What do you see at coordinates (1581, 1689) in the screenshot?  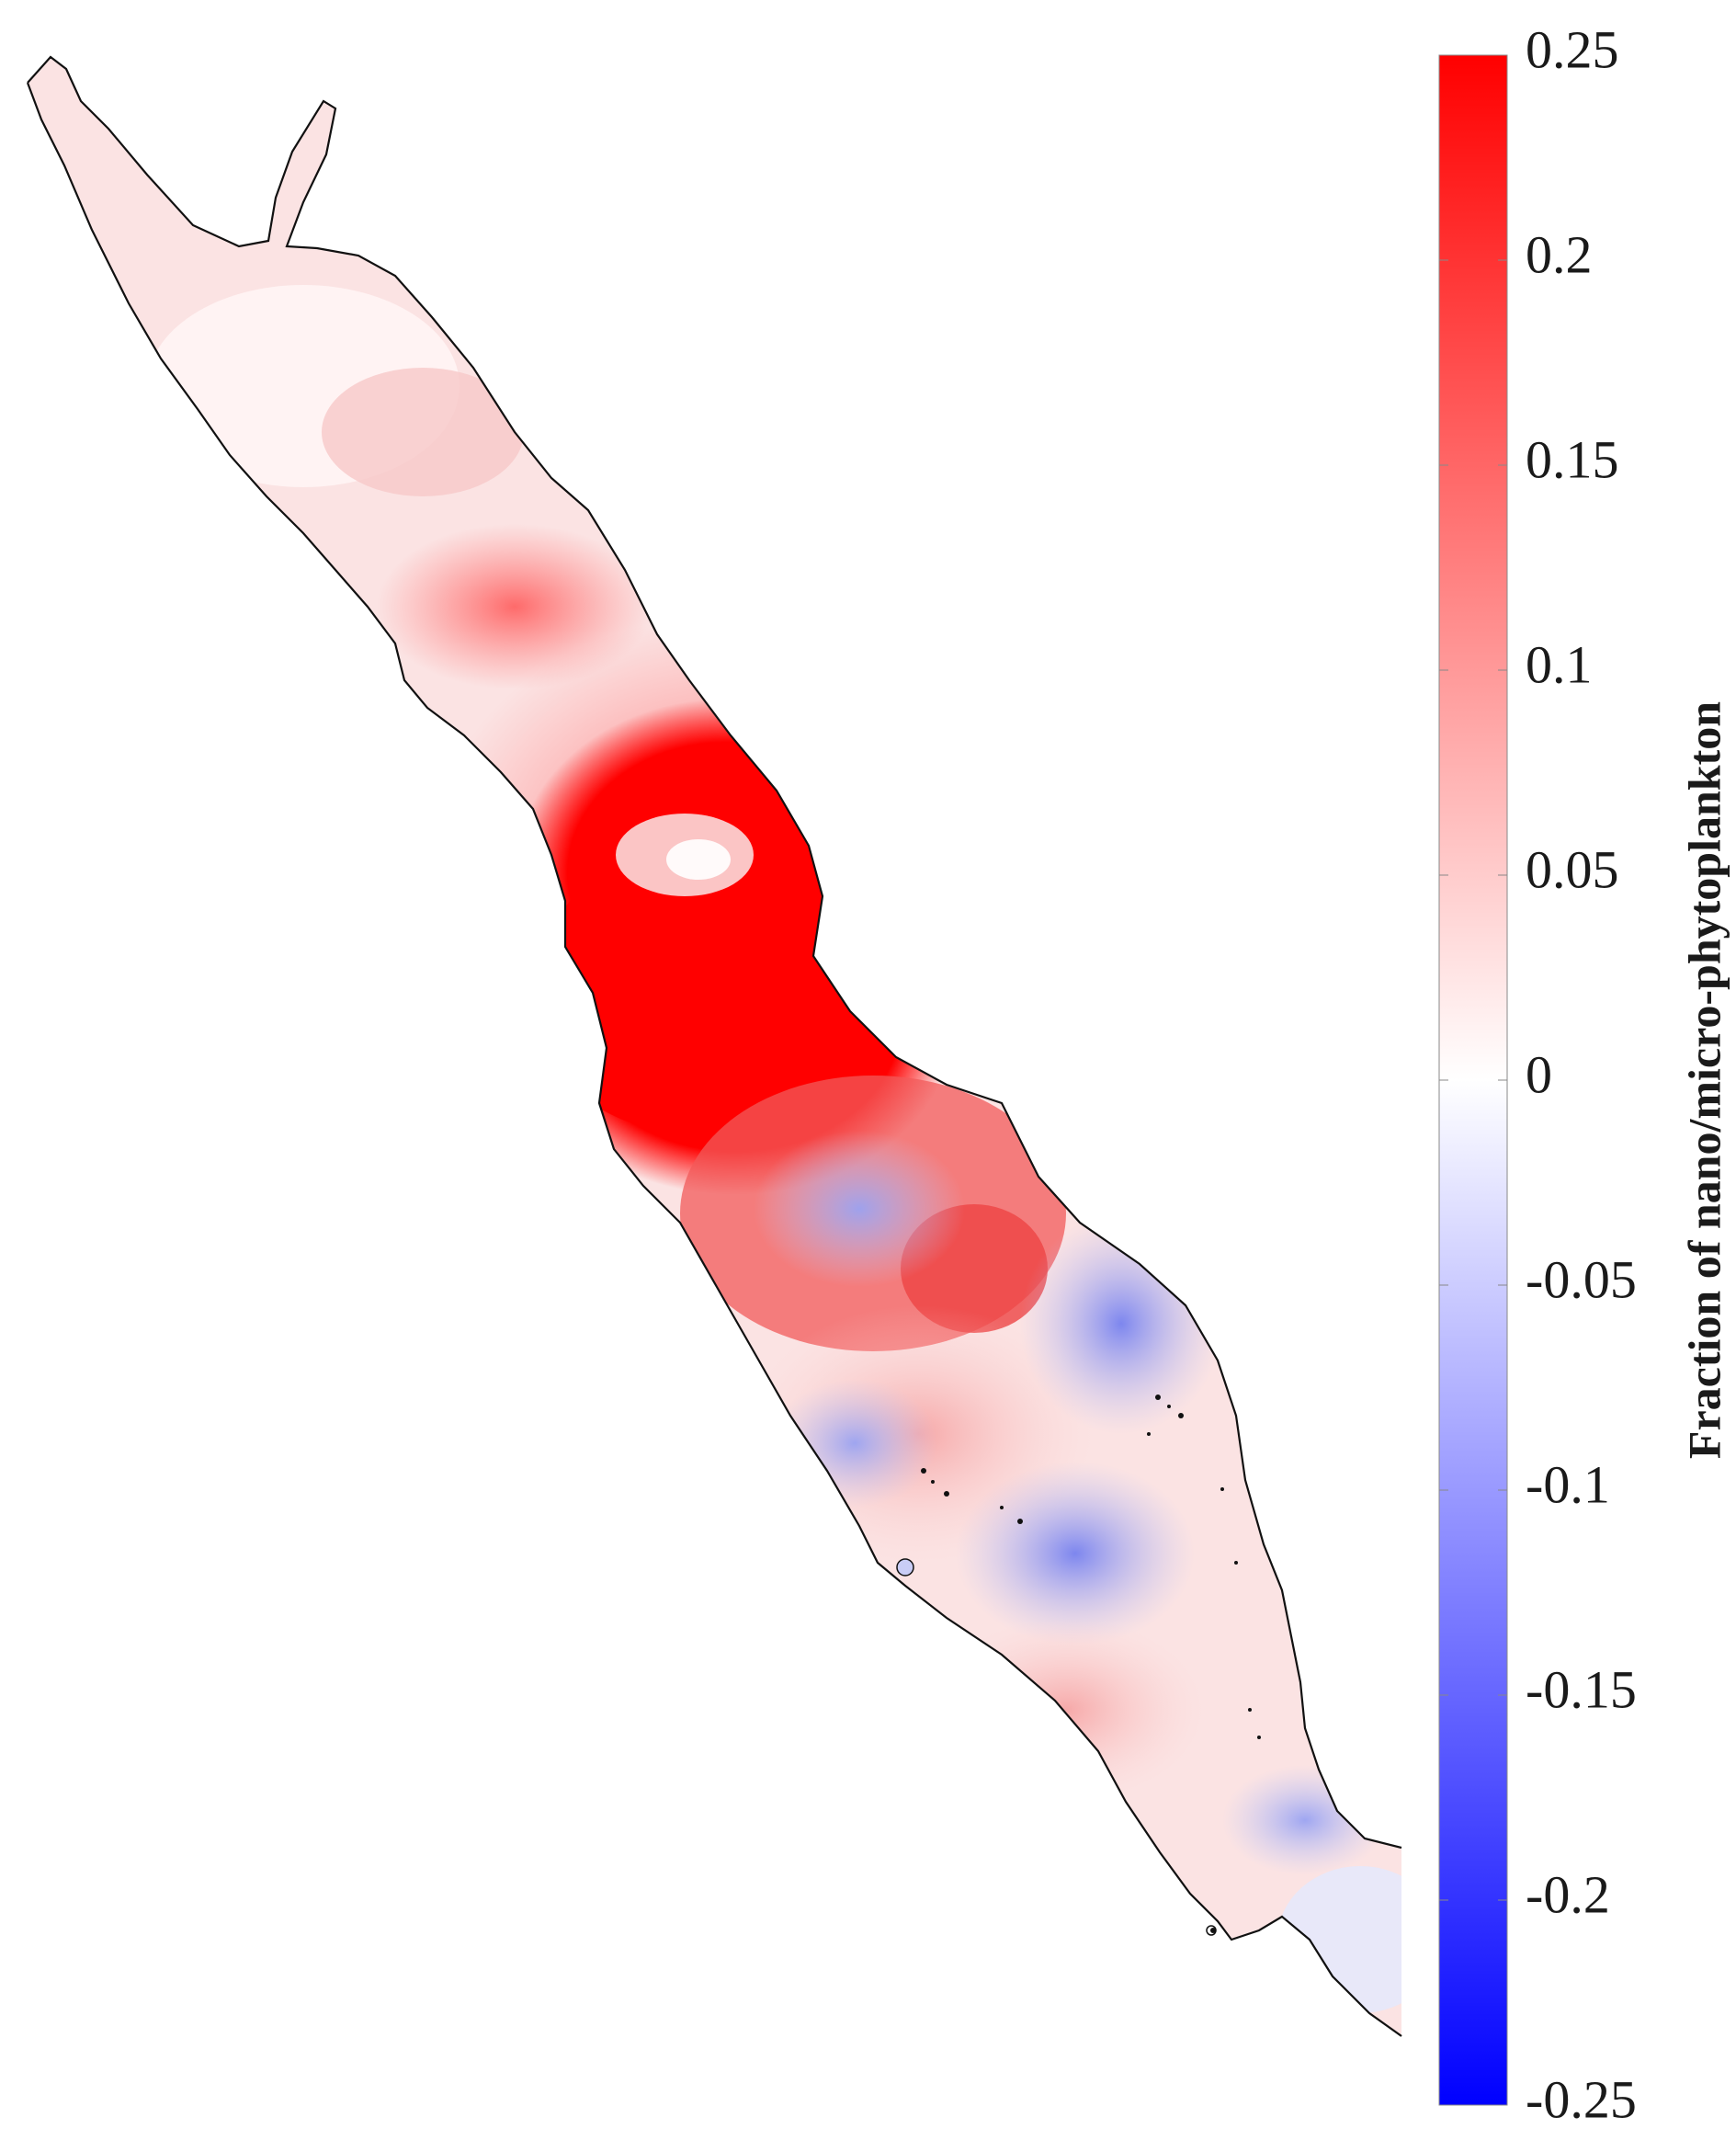 I see `colorbar-tick-label: -0.15` at bounding box center [1581, 1689].